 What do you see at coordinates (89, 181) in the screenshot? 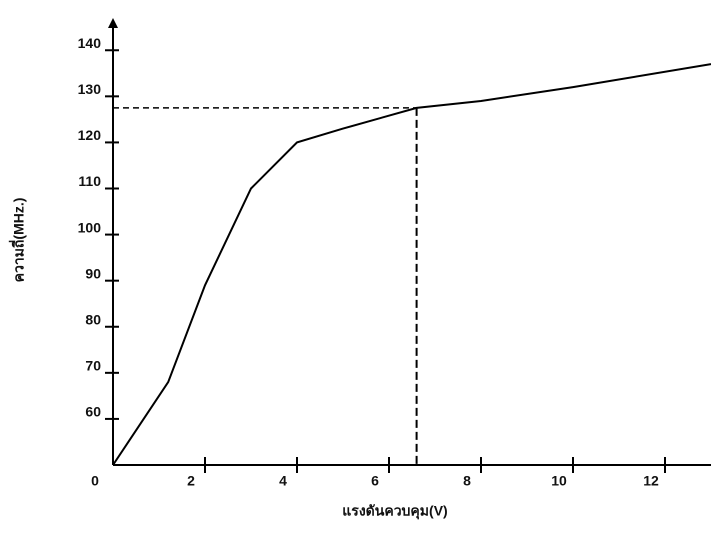
I see `y-tick-label: 110` at bounding box center [89, 181].